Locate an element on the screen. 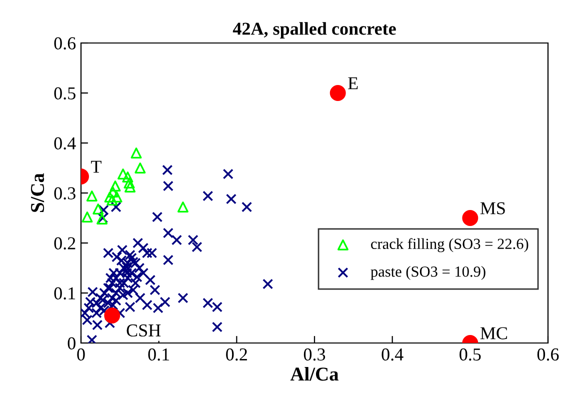 The width and height of the screenshot is (563, 407). annotation: T is located at coordinates (96, 166).